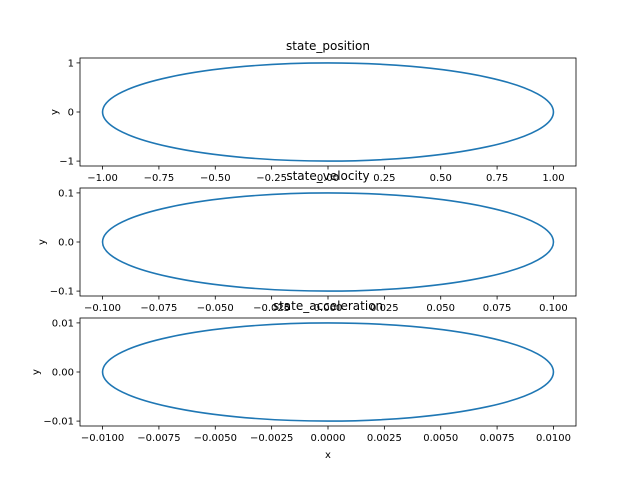 Image resolution: width=640 pixels, height=480 pixels. I want to click on x-tick-label: 0.000, so click(328, 308).